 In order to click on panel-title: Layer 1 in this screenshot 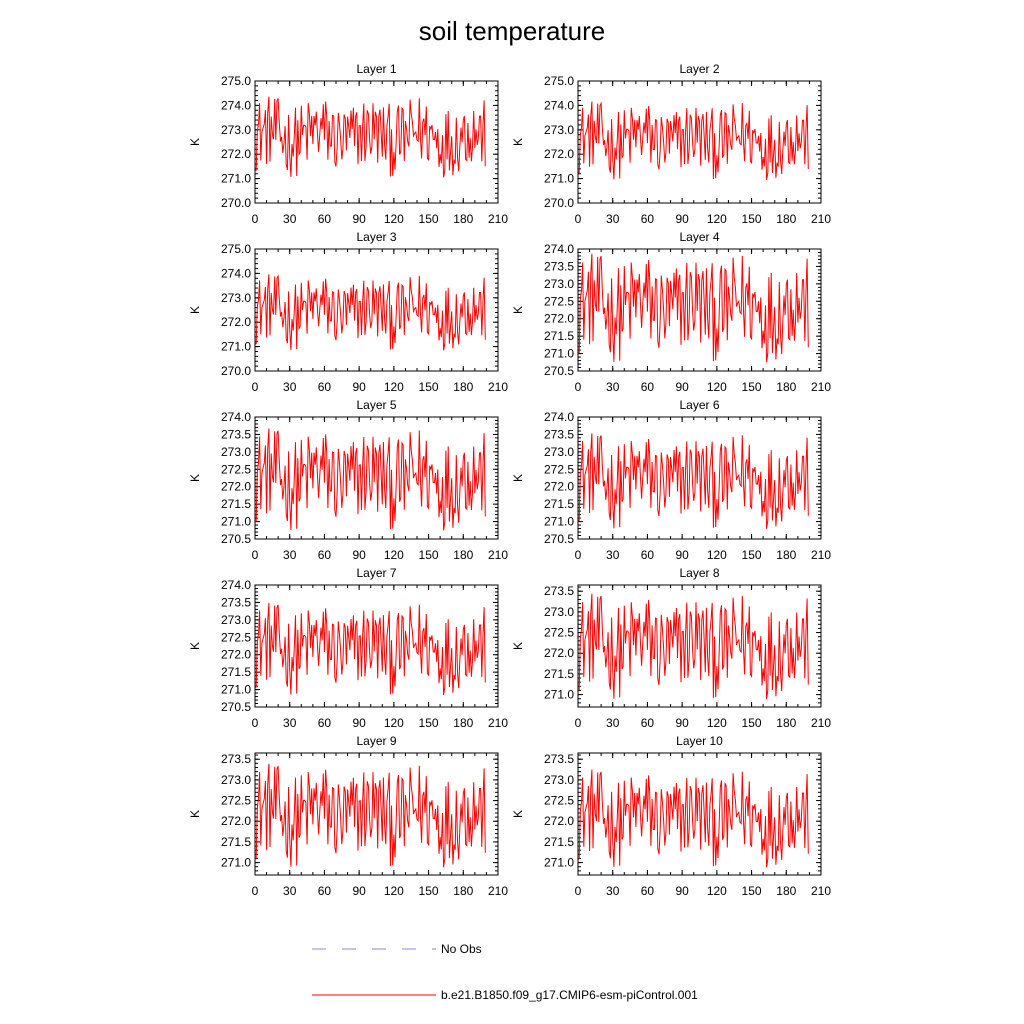, I will do `click(376, 69)`.